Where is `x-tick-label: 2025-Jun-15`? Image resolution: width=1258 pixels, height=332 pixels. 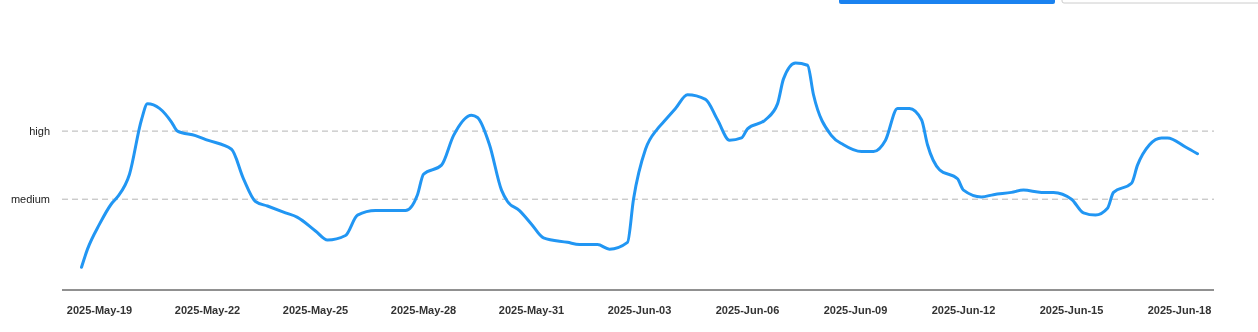
x-tick-label: 2025-Jun-15 is located at coordinates (1071, 310).